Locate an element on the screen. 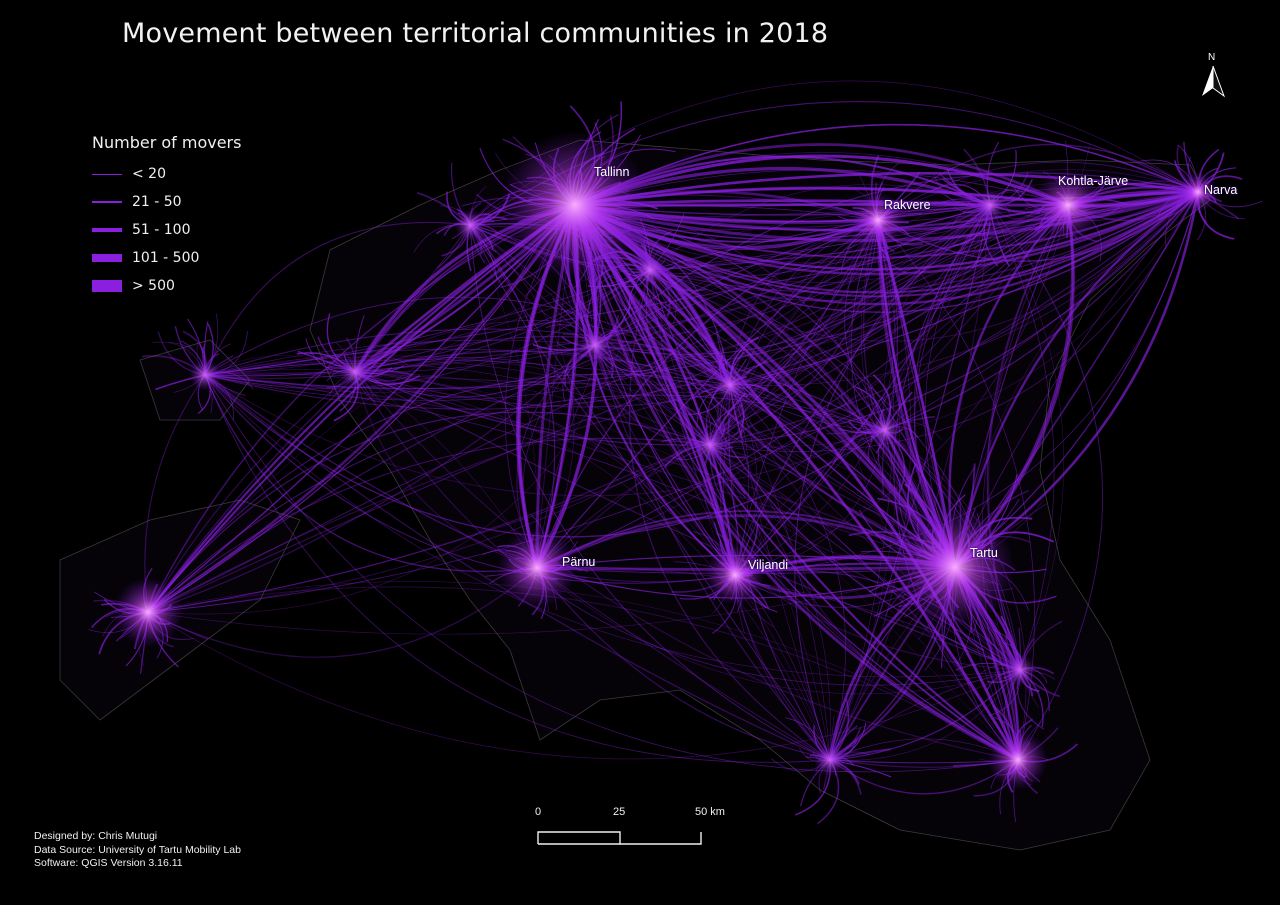  city-label-tallinn: Tallinn is located at coordinates (612, 172).